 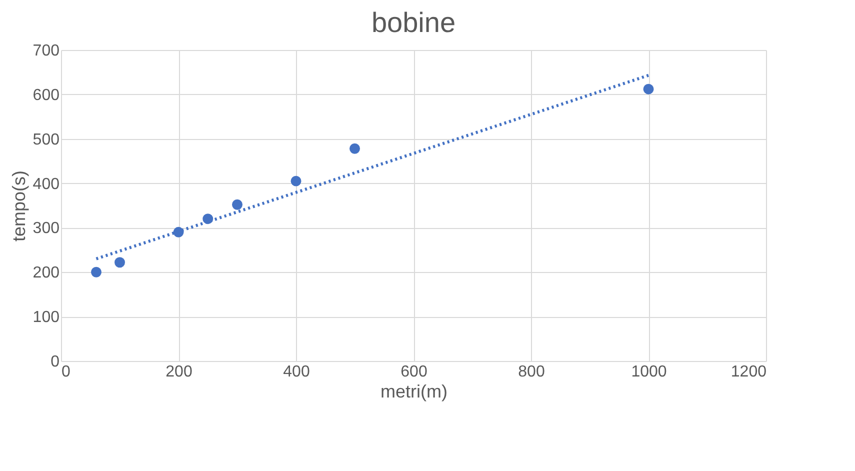 I want to click on y-tick-label: 400, so click(x=46, y=184).